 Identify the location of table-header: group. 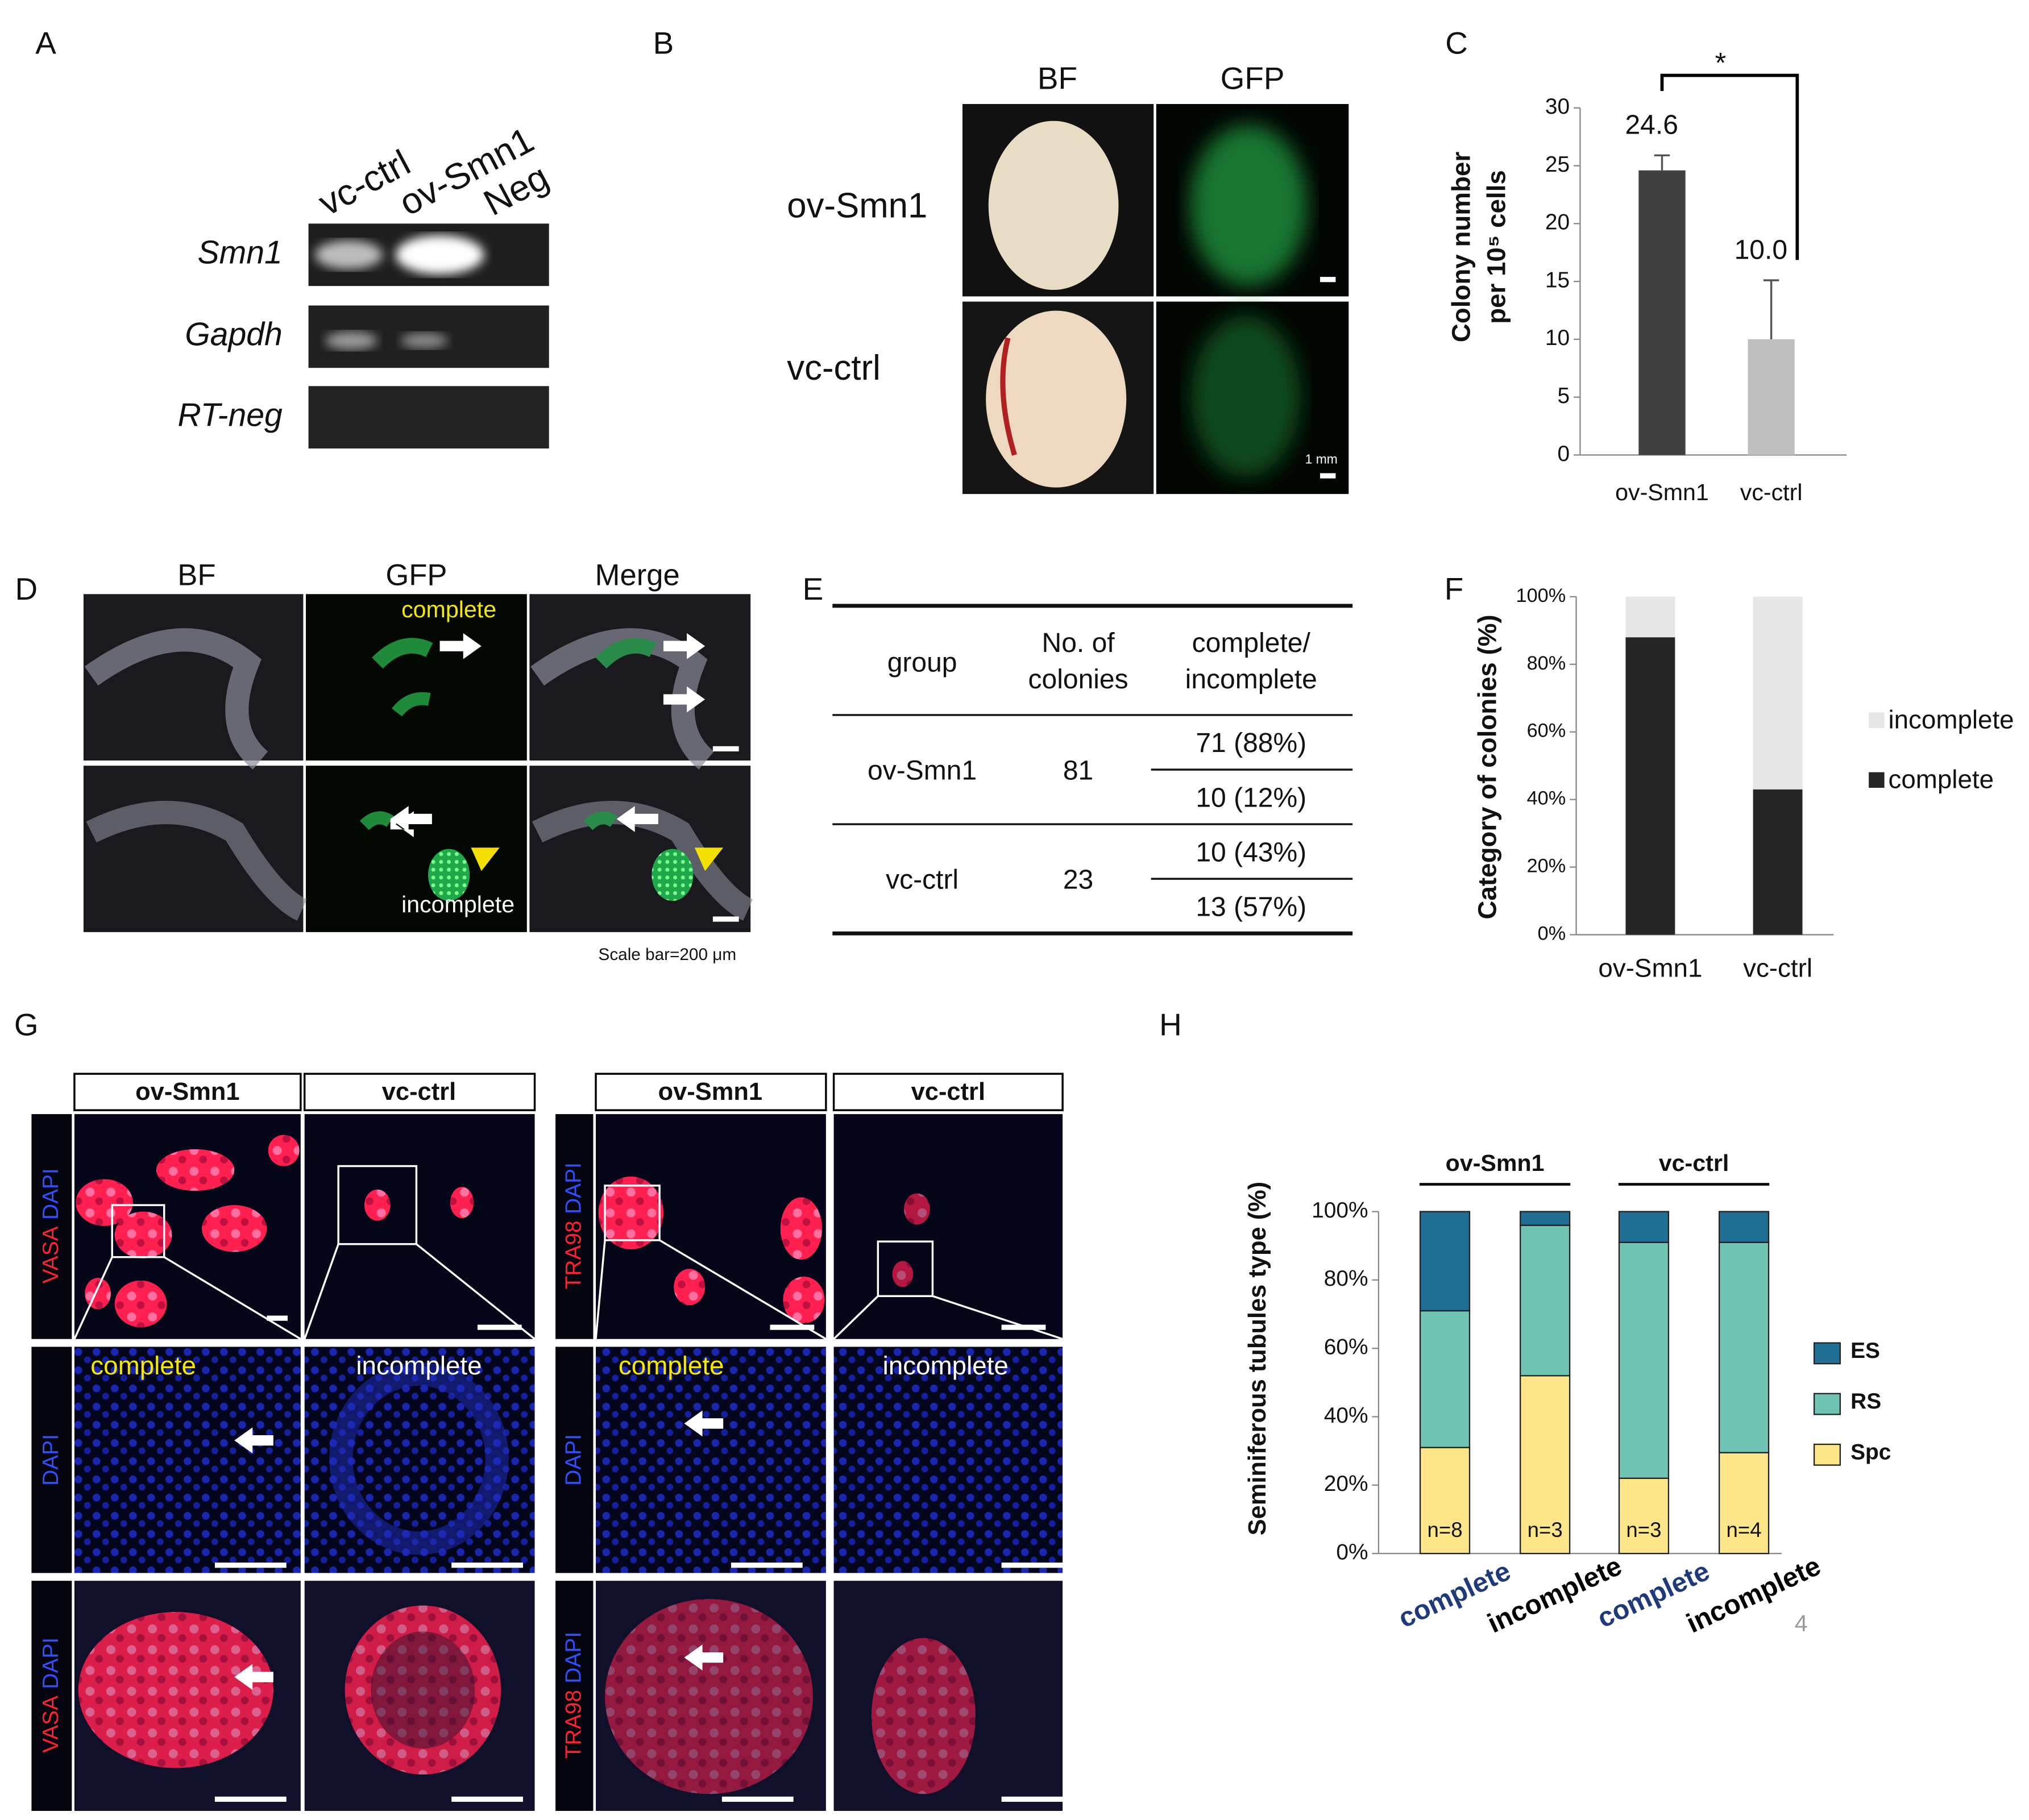
(922, 662).